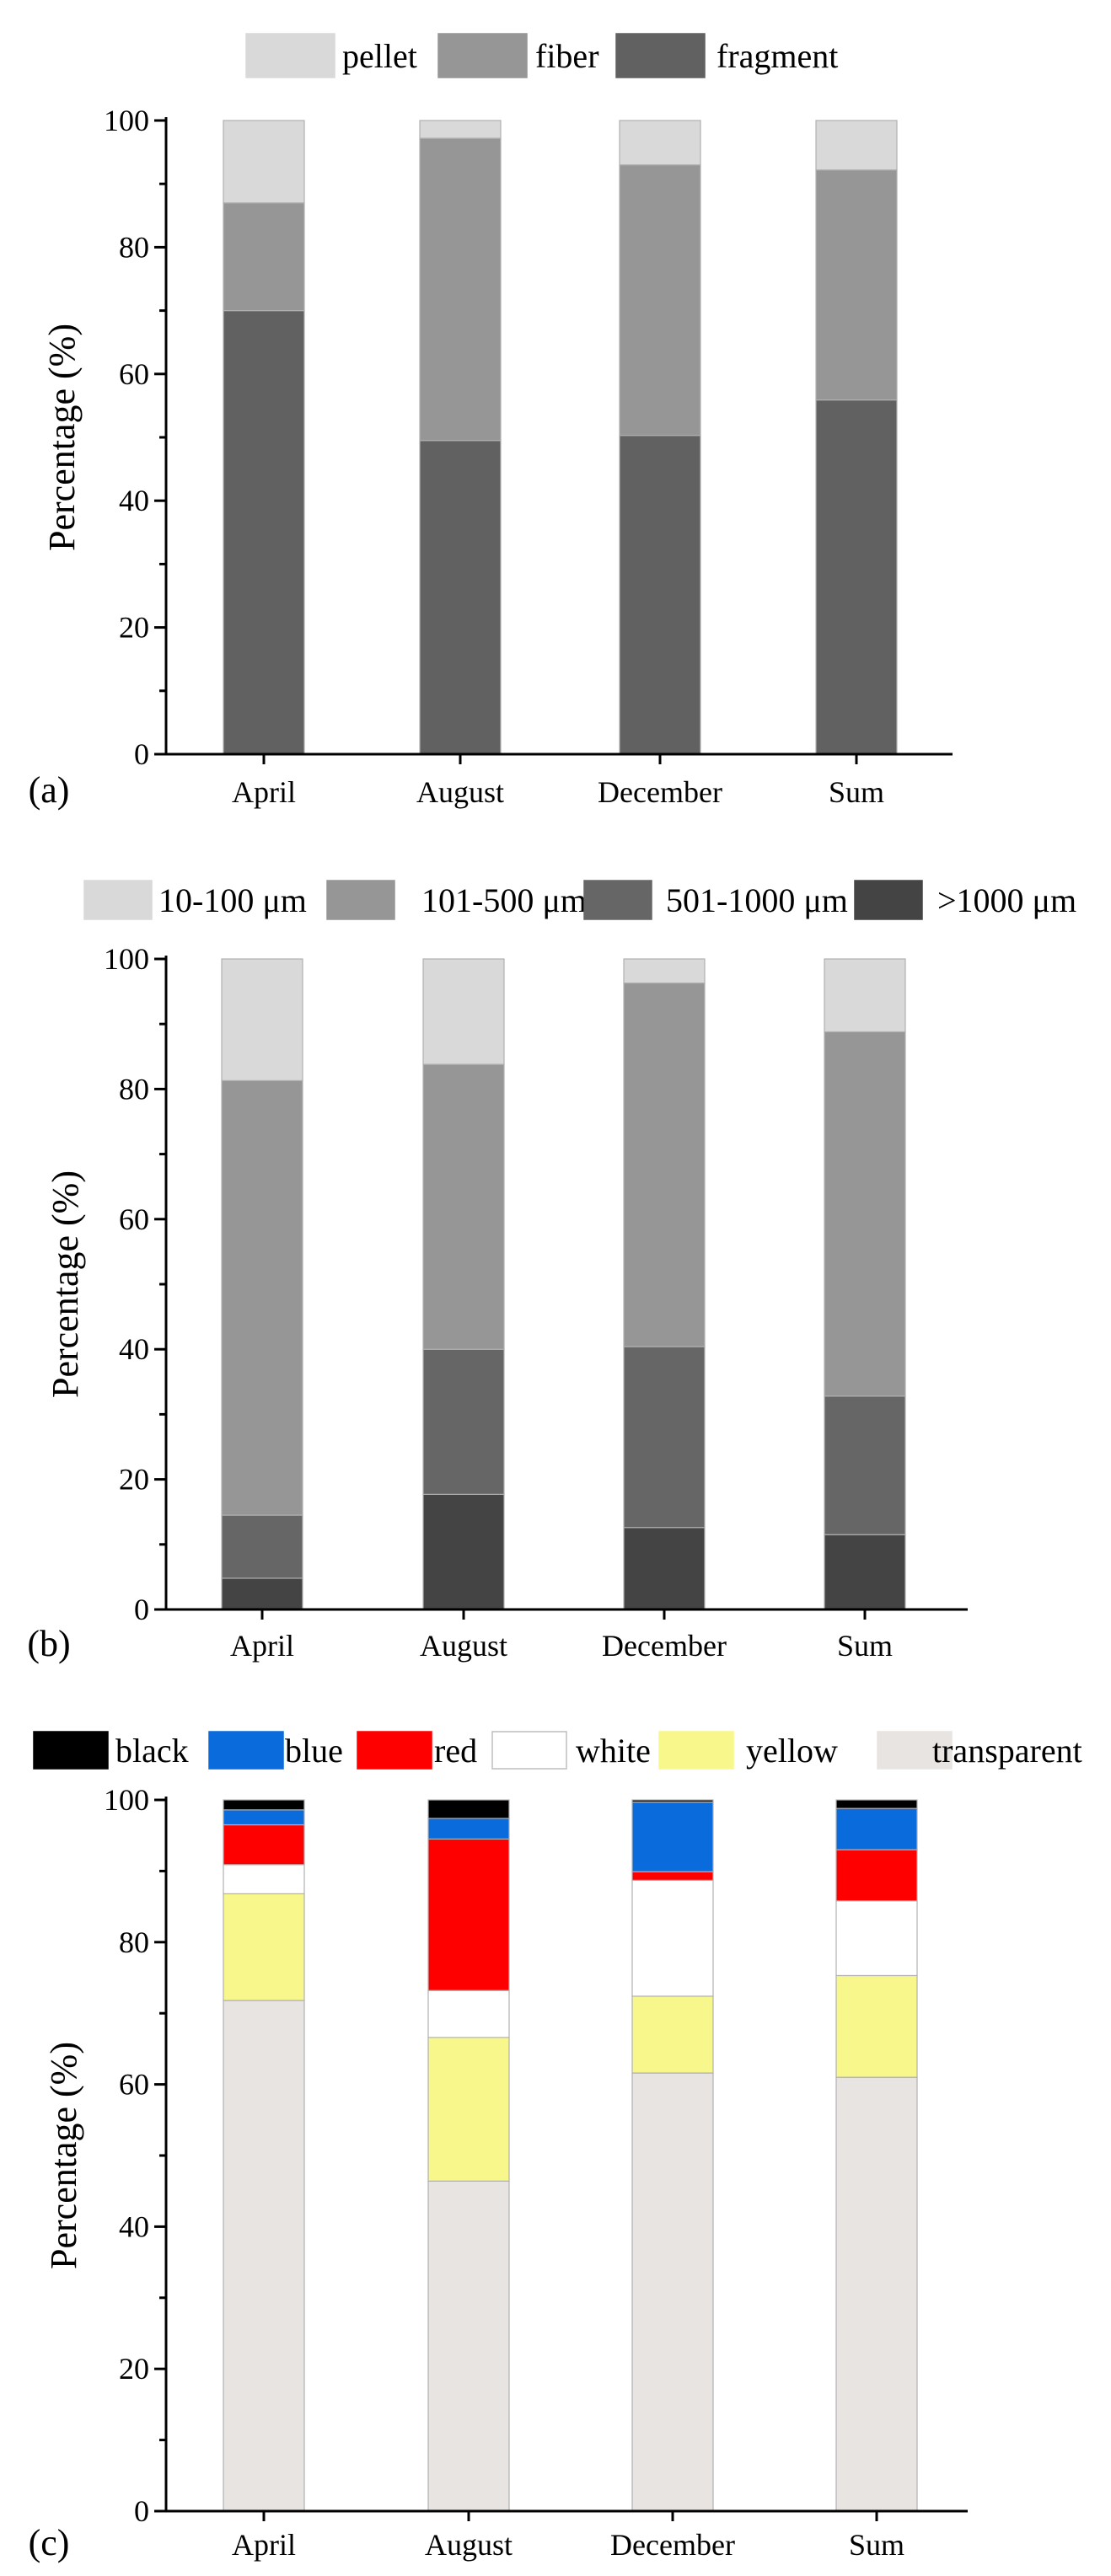 This screenshot has width=1111, height=2576. What do you see at coordinates (379, 56) in the screenshot?
I see `legend-label: pellet` at bounding box center [379, 56].